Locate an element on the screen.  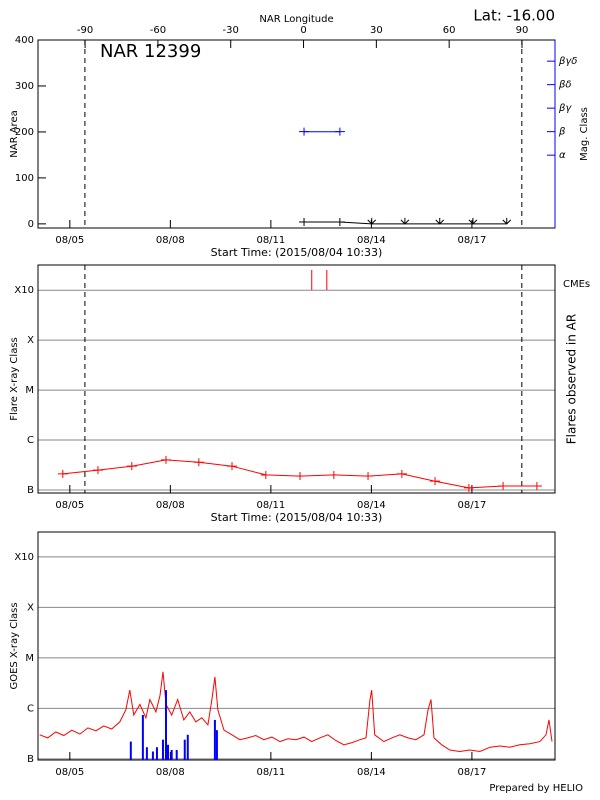
cme-label: CMEs is located at coordinates (576, 284).